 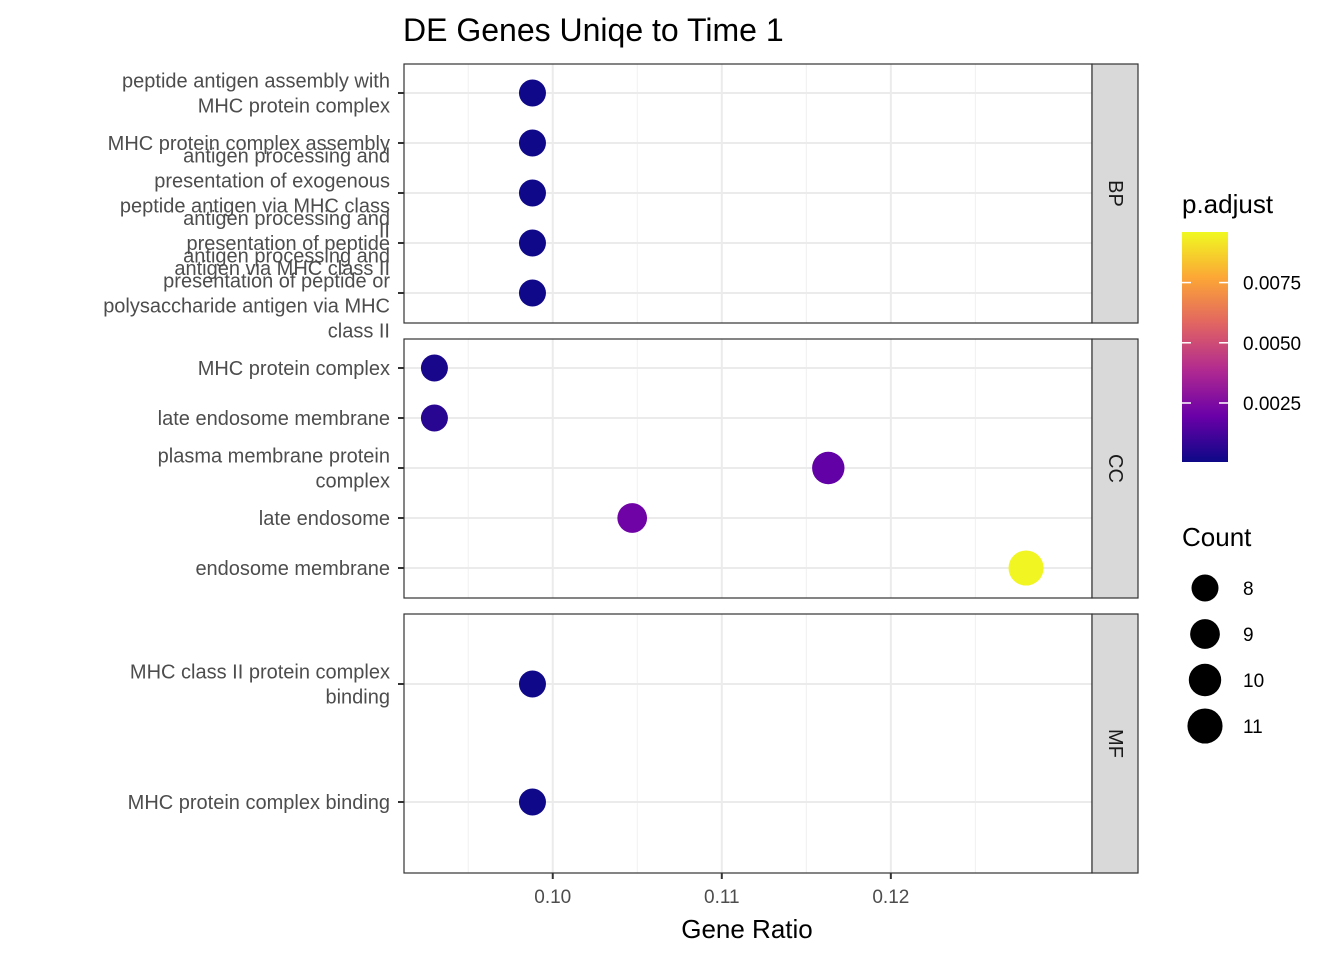 What do you see at coordinates (1253, 727) in the screenshot?
I see `size-legend-label: 11` at bounding box center [1253, 727].